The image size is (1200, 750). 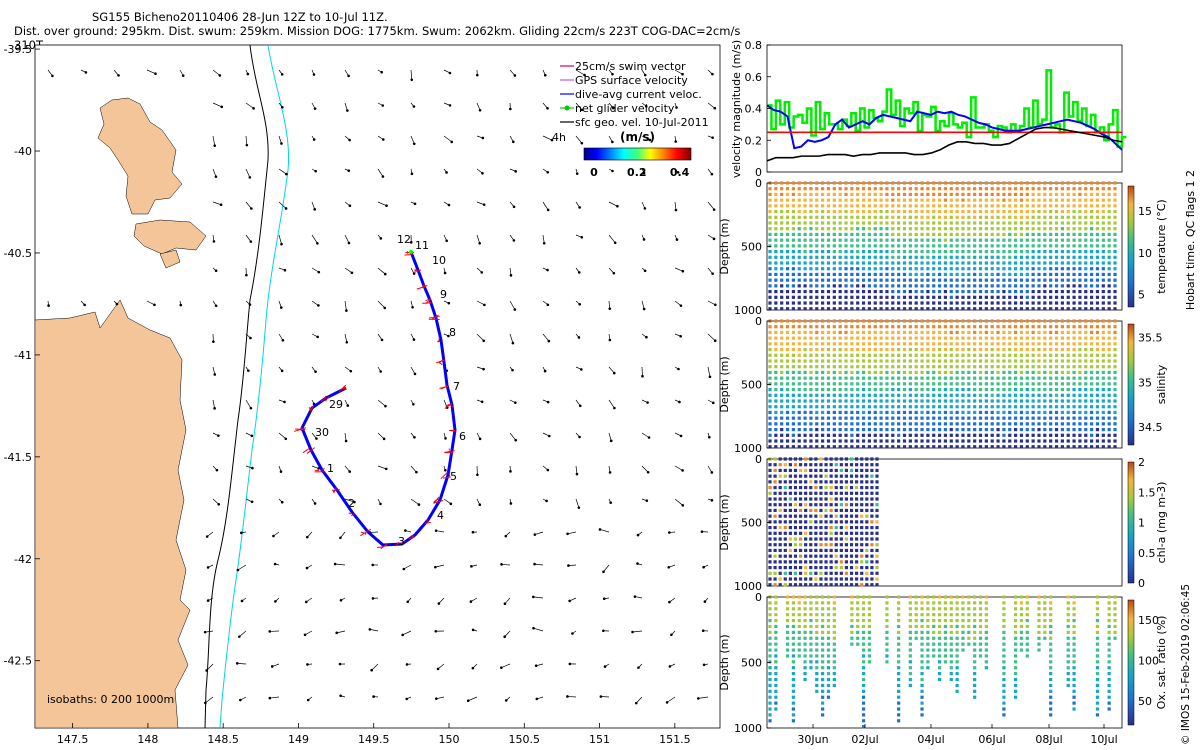 What do you see at coordinates (748, 448) in the screenshot?
I see `section-y-tick-label: 1000` at bounding box center [748, 448].